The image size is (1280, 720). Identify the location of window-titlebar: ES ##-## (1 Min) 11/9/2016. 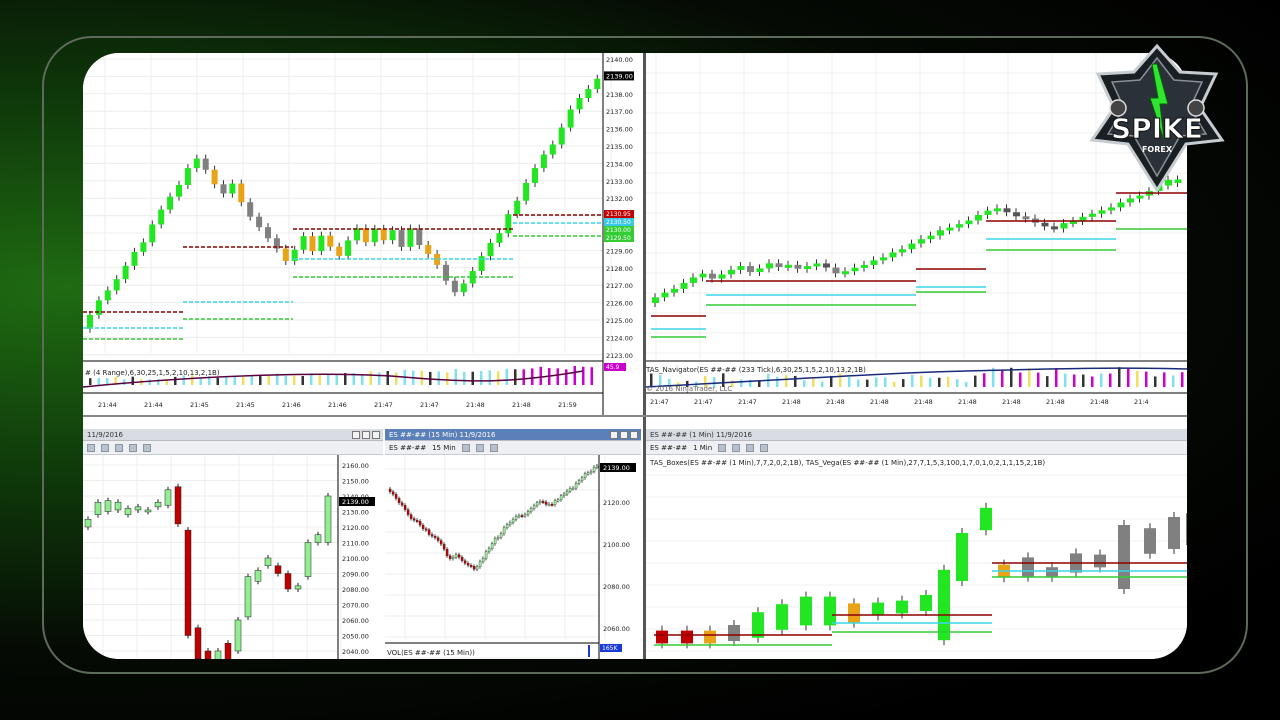
(916, 435).